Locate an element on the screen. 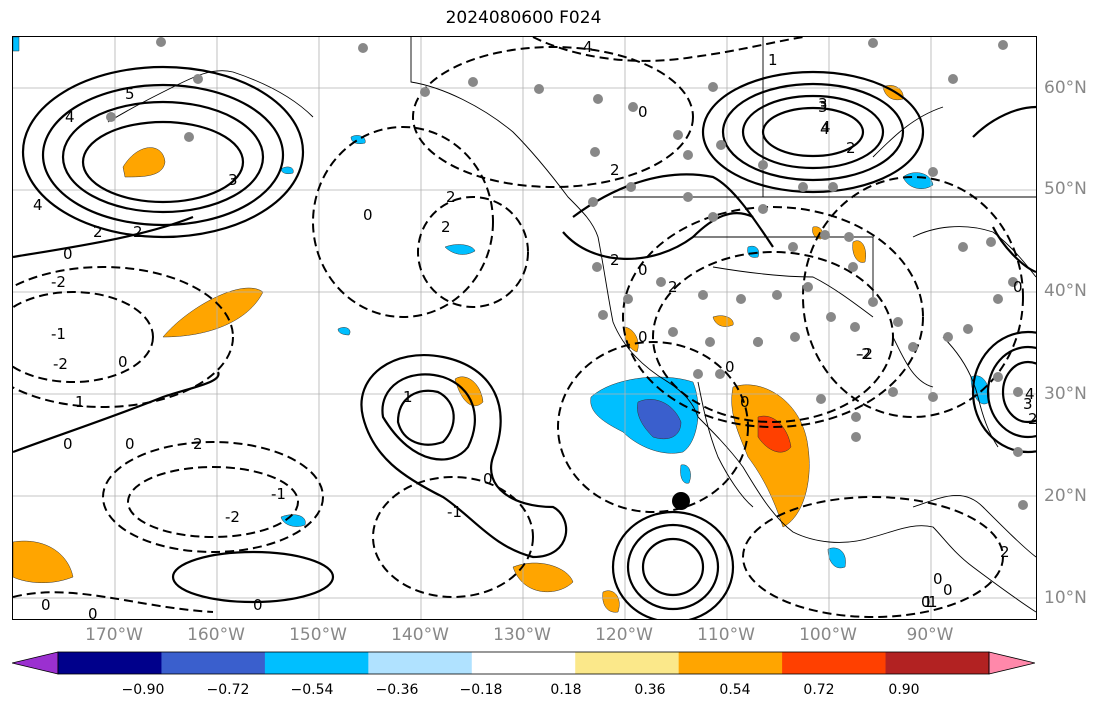 Image resolution: width=1105 pixels, height=712 pixels. lon-label-100w: 100°W is located at coordinates (828, 635).